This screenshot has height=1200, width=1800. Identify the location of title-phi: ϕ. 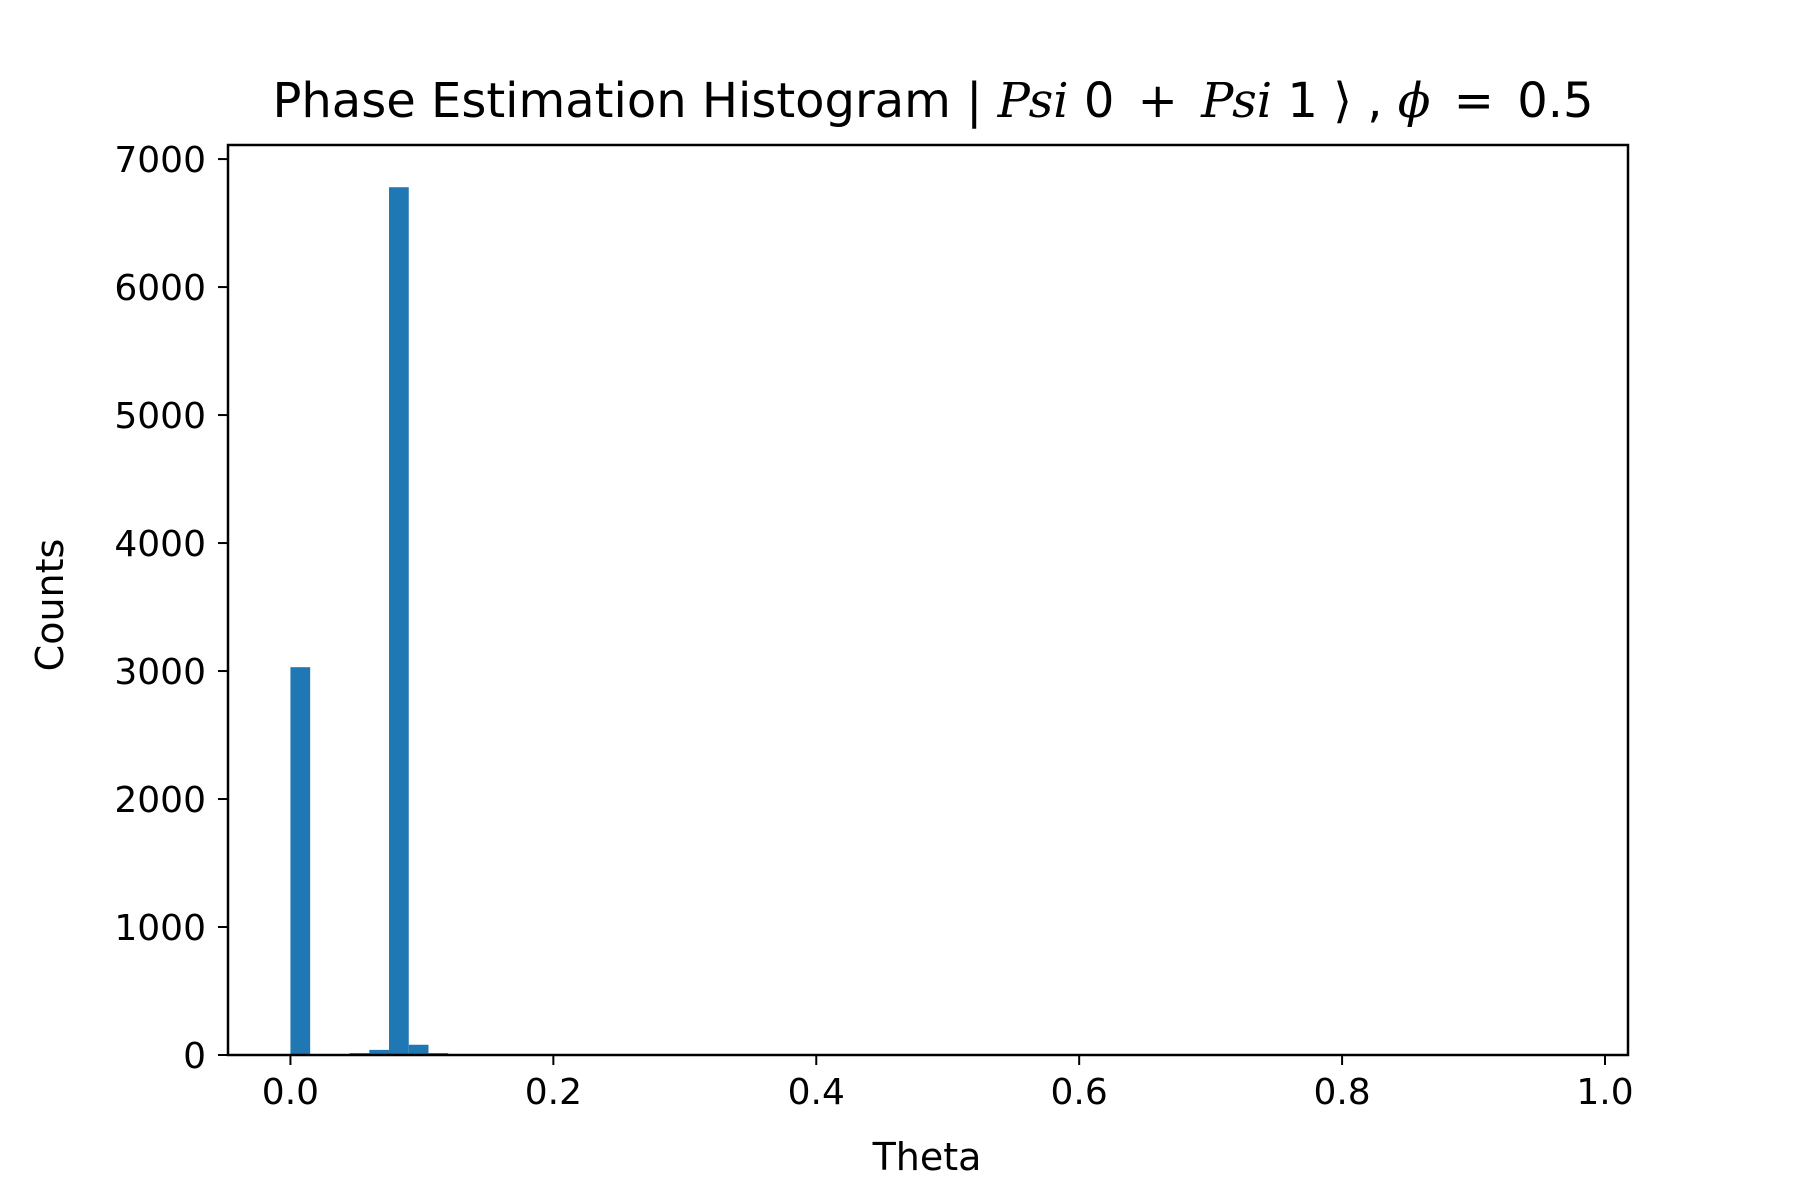
(1414, 101).